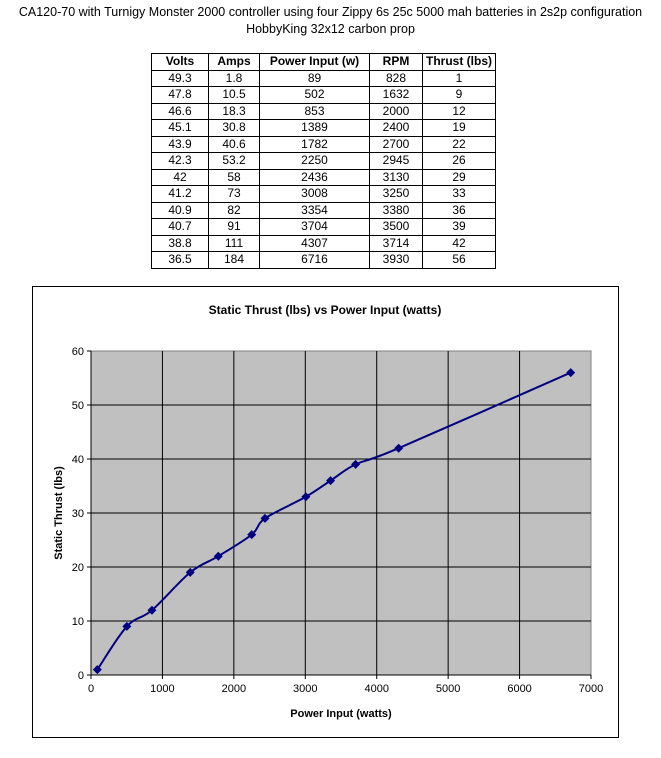 This screenshot has width=661, height=758. Describe the element at coordinates (459, 260) in the screenshot. I see `table-cell: 56` at that location.